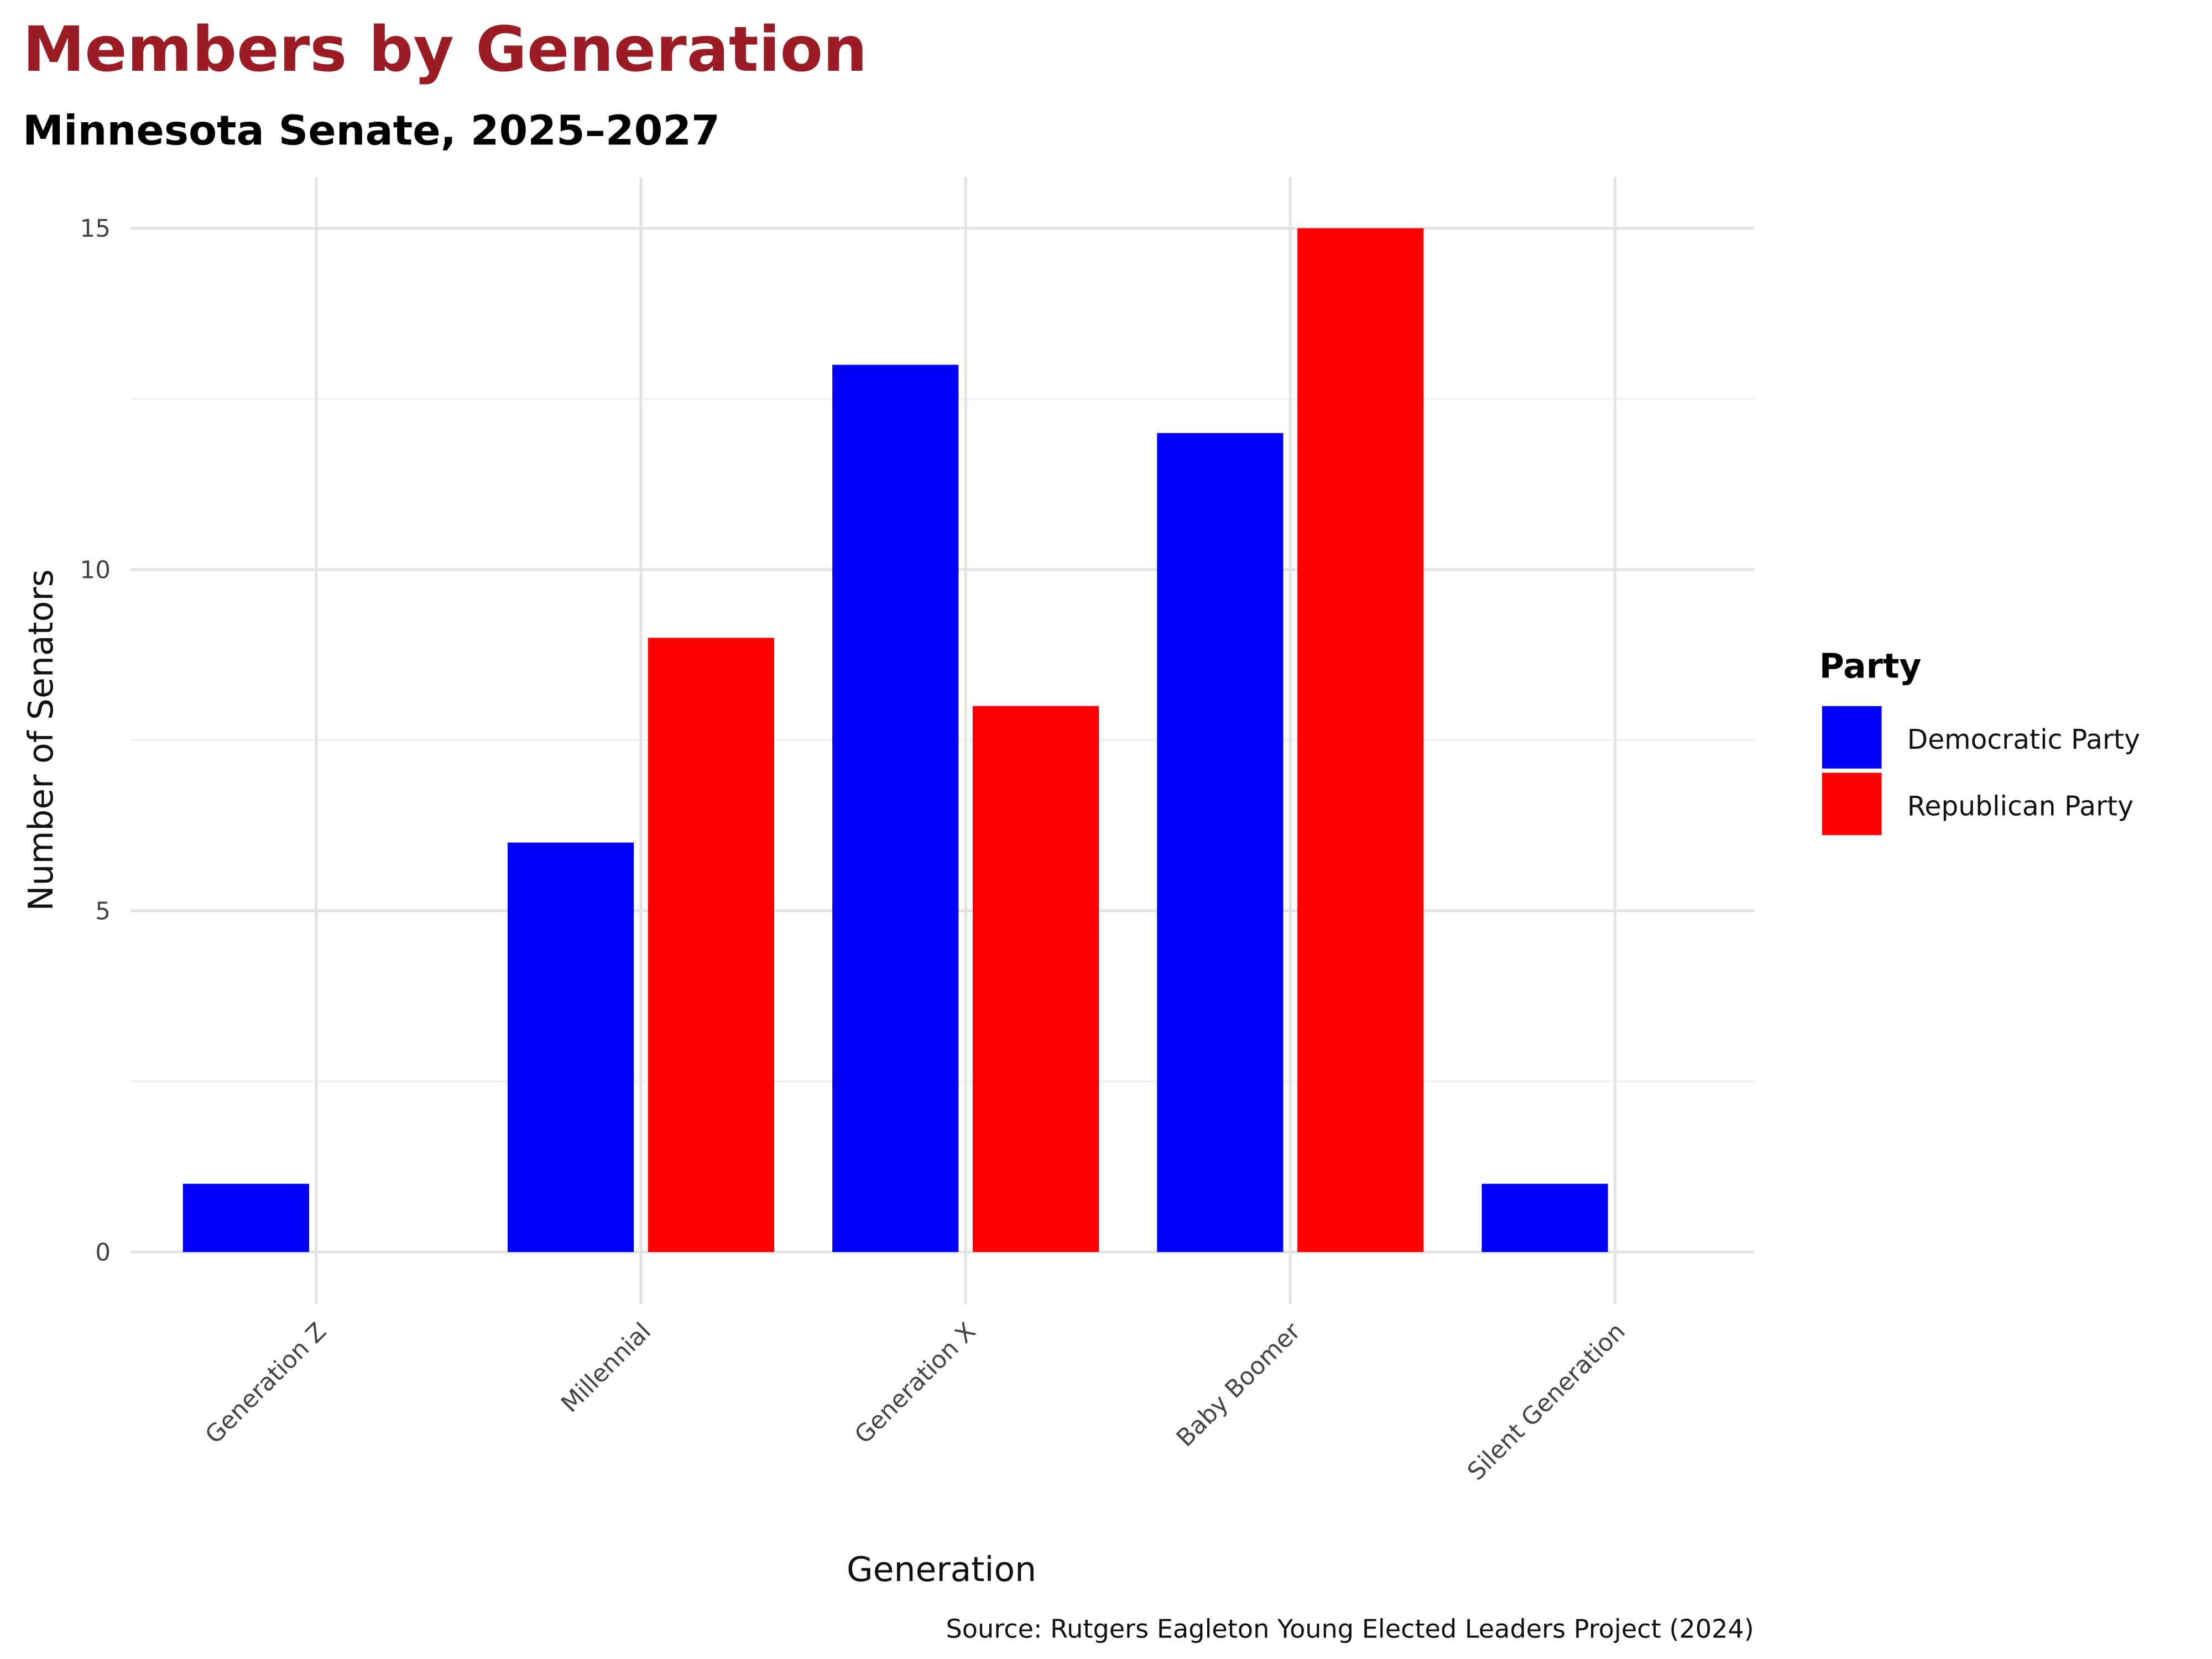 This screenshot has width=2212, height=1659. Describe the element at coordinates (41, 740) in the screenshot. I see `y-axis-label: Number of Senators` at that location.